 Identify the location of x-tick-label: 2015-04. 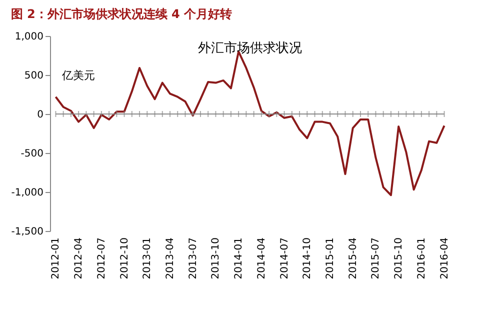
(353, 259).